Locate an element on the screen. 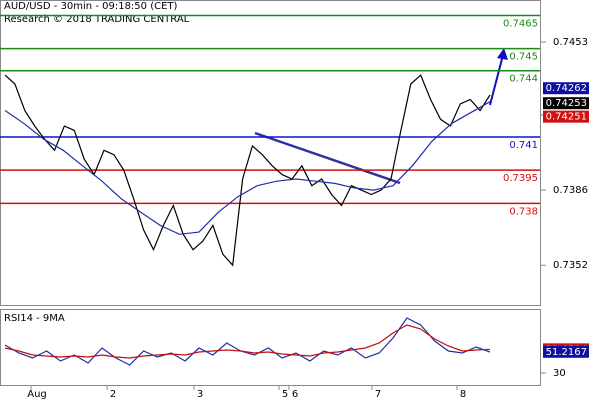 The image size is (590, 404). price-tag-label: 0.74262 is located at coordinates (566, 88).